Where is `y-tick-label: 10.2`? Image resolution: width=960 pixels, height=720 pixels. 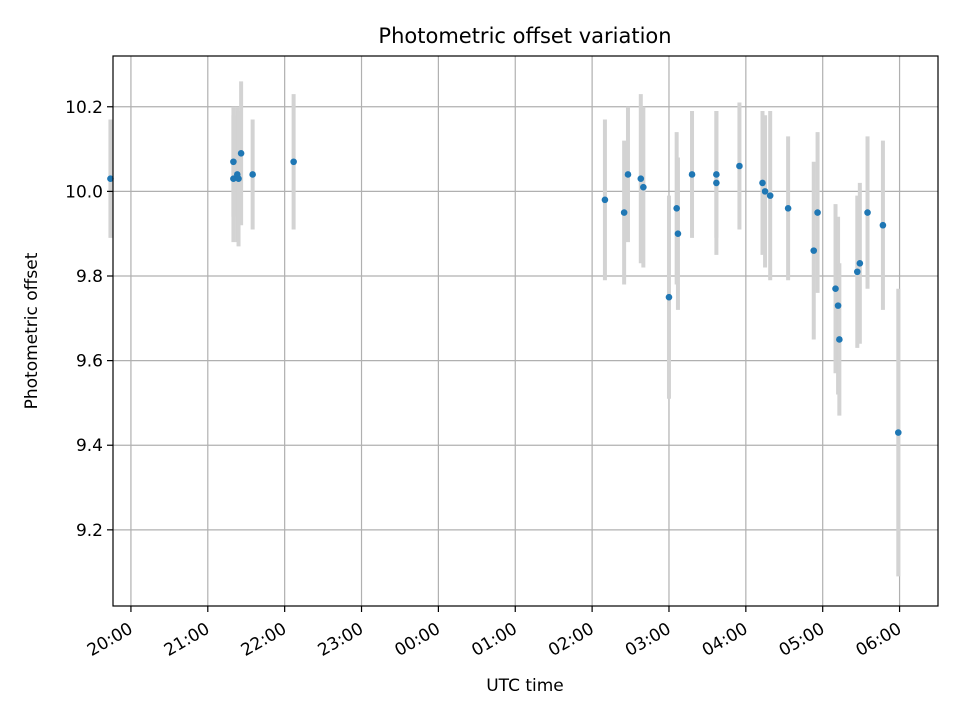 y-tick-label: 10.2 is located at coordinates (84, 108).